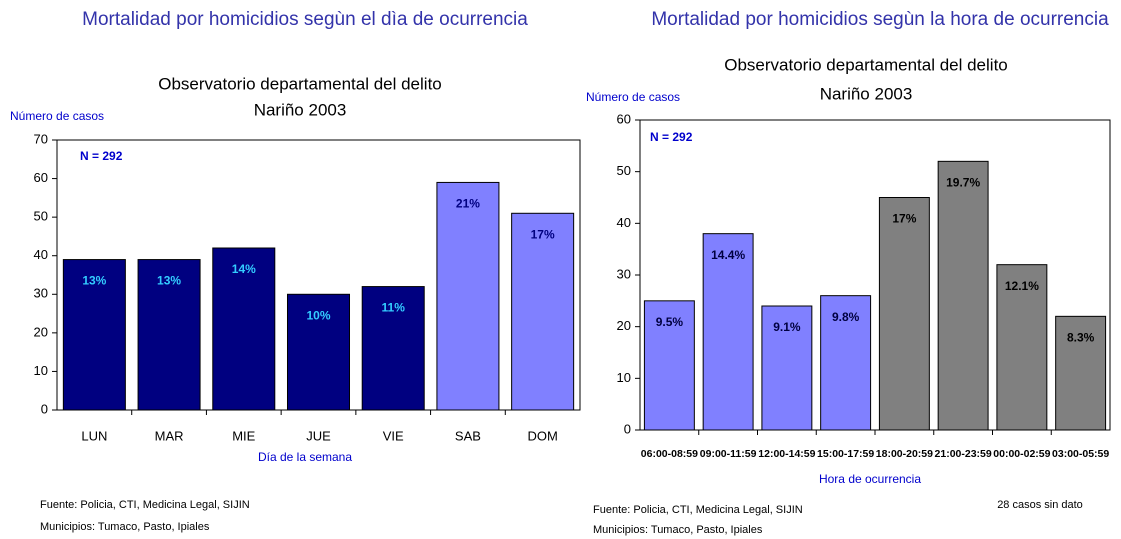  What do you see at coordinates (963, 454) in the screenshot?
I see `x-tick-label: 21:00-23:59` at bounding box center [963, 454].